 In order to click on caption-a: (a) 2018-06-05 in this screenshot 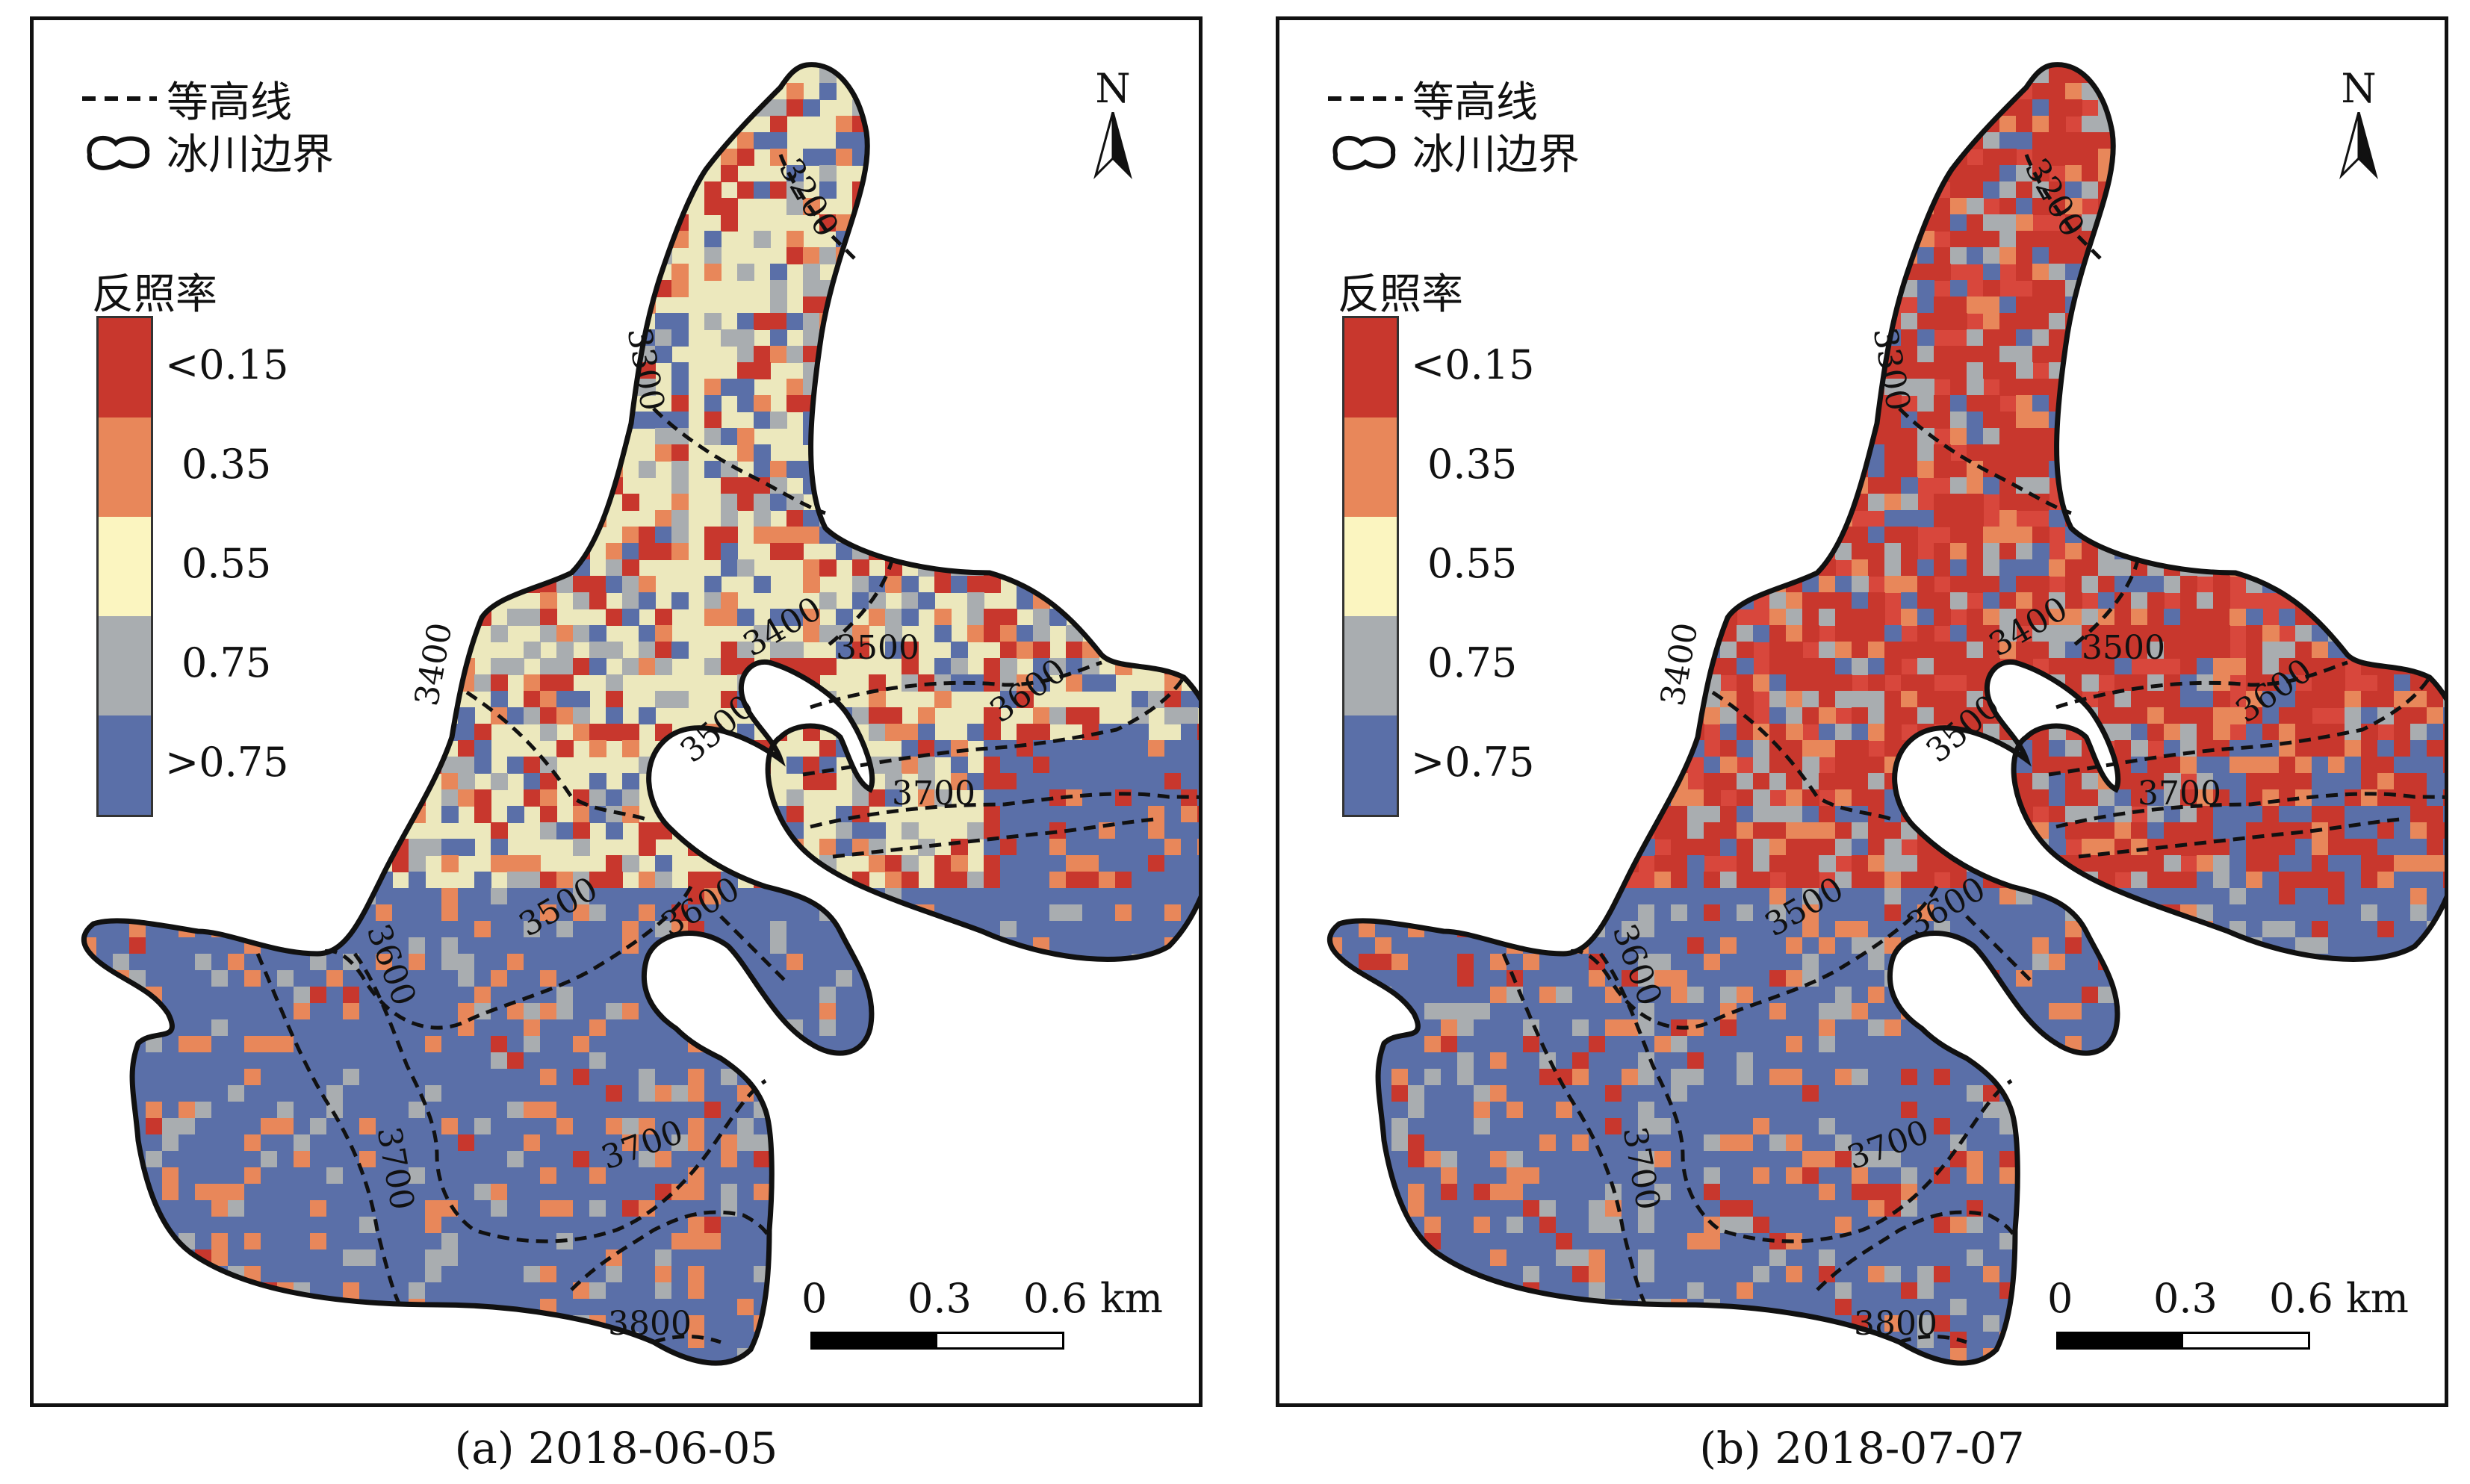, I will do `click(616, 1449)`.